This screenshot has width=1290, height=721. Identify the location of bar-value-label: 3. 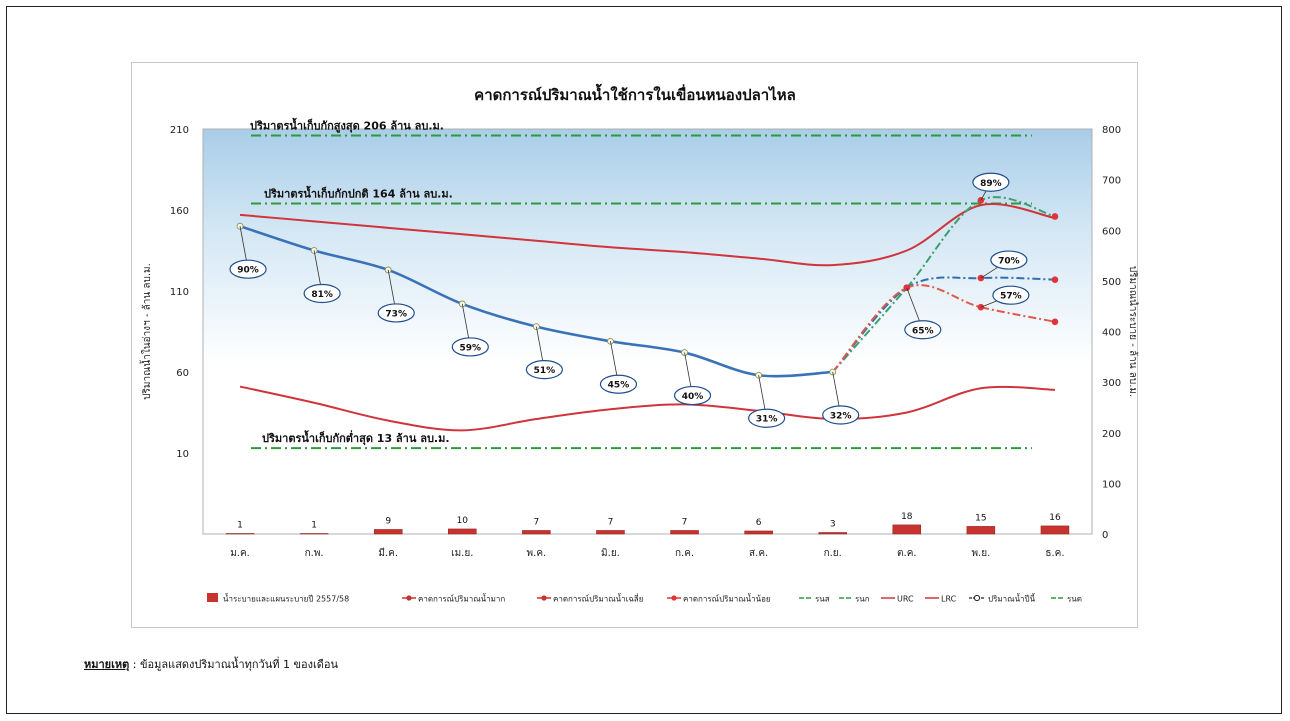
(833, 524).